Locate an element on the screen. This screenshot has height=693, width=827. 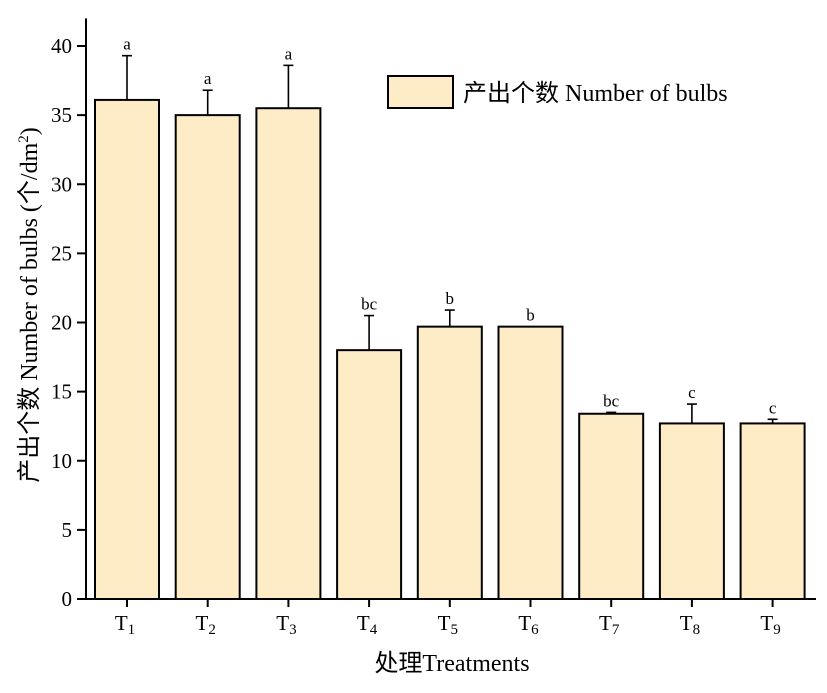
y-tick-label: 35 is located at coordinates (61, 115).